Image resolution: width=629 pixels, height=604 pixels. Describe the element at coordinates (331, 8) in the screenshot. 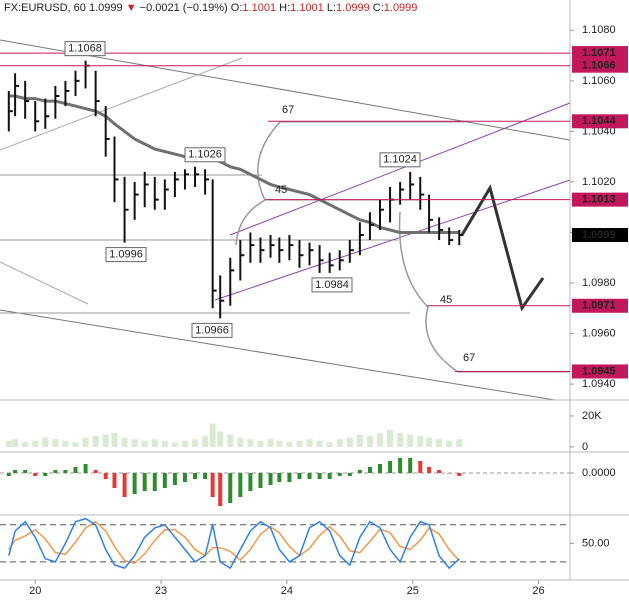

I see `field-key: L:` at that location.